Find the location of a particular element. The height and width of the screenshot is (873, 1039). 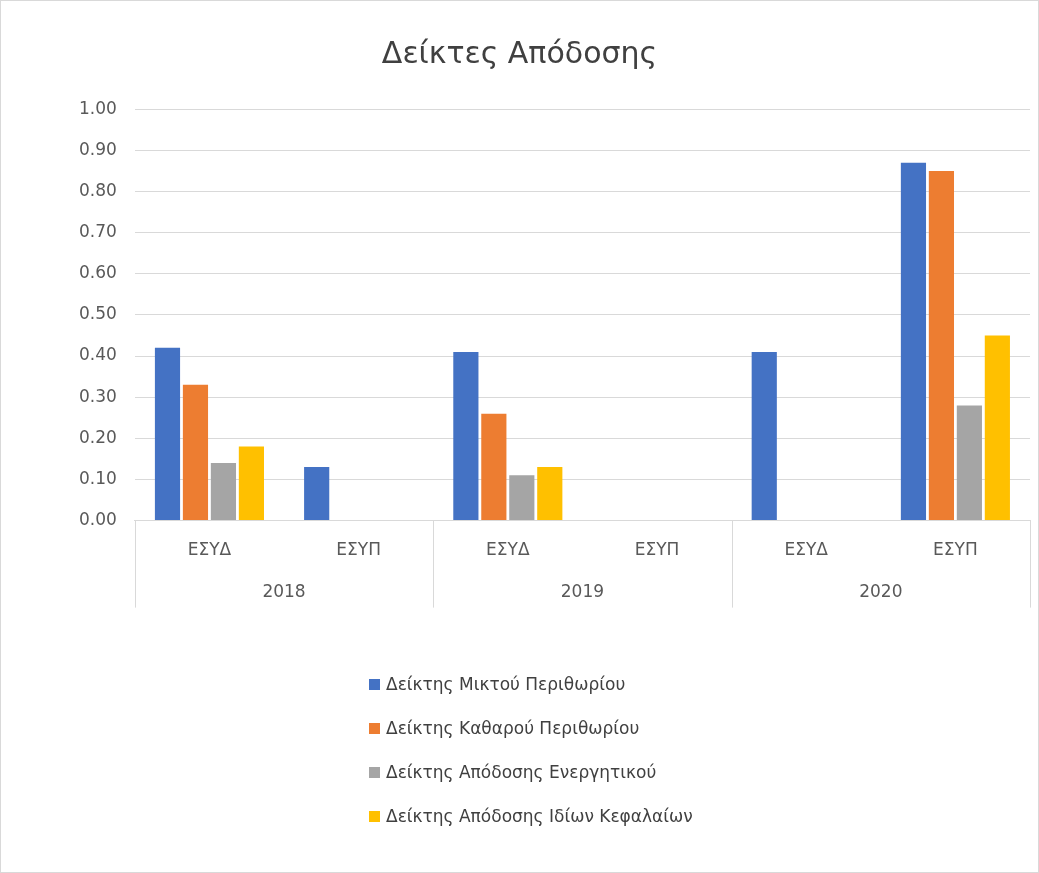

text: 2018 is located at coordinates (284, 591).